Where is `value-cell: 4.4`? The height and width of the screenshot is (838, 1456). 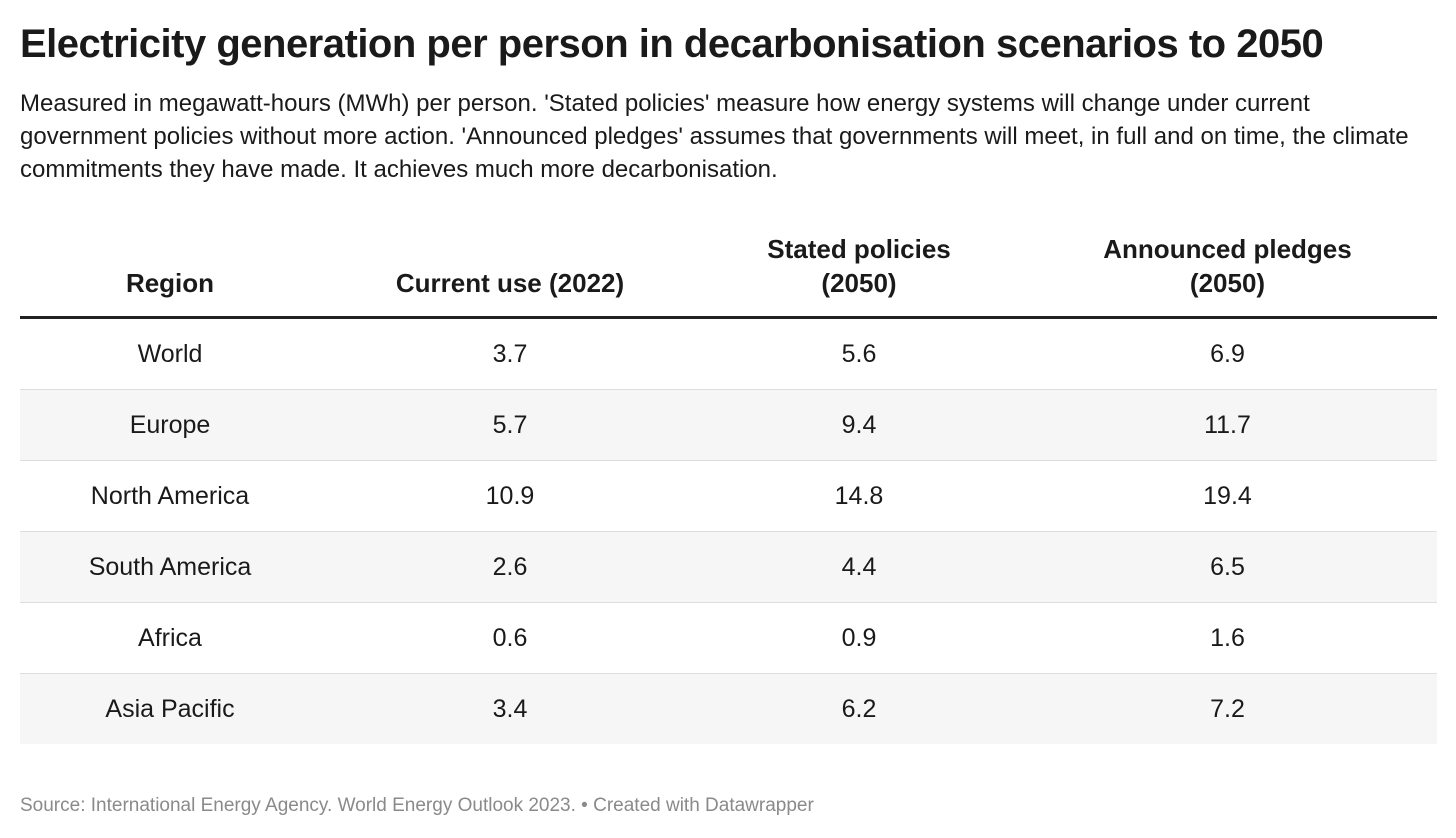
value-cell: 4.4 is located at coordinates (859, 567).